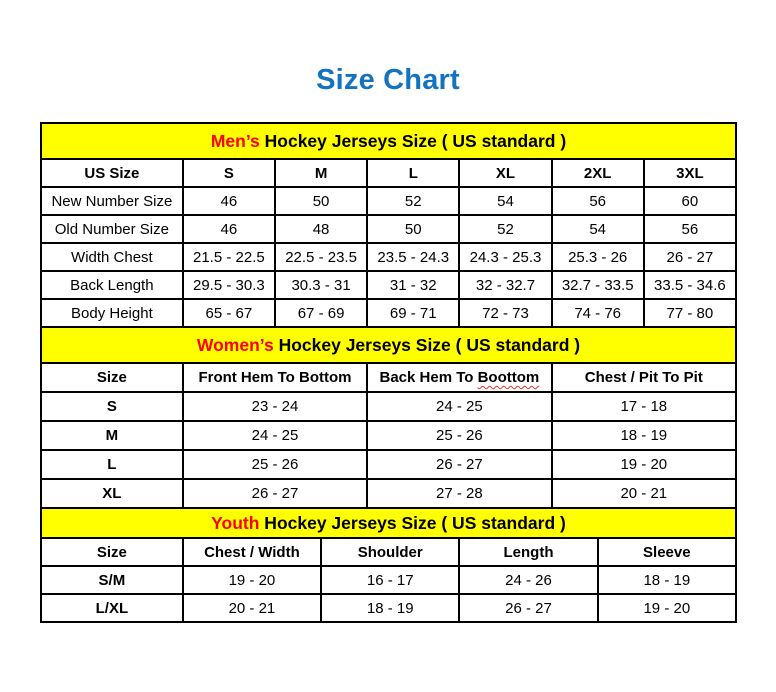 The width and height of the screenshot is (776, 692). I want to click on mens-value-cell: 65 - 67, so click(228, 313).